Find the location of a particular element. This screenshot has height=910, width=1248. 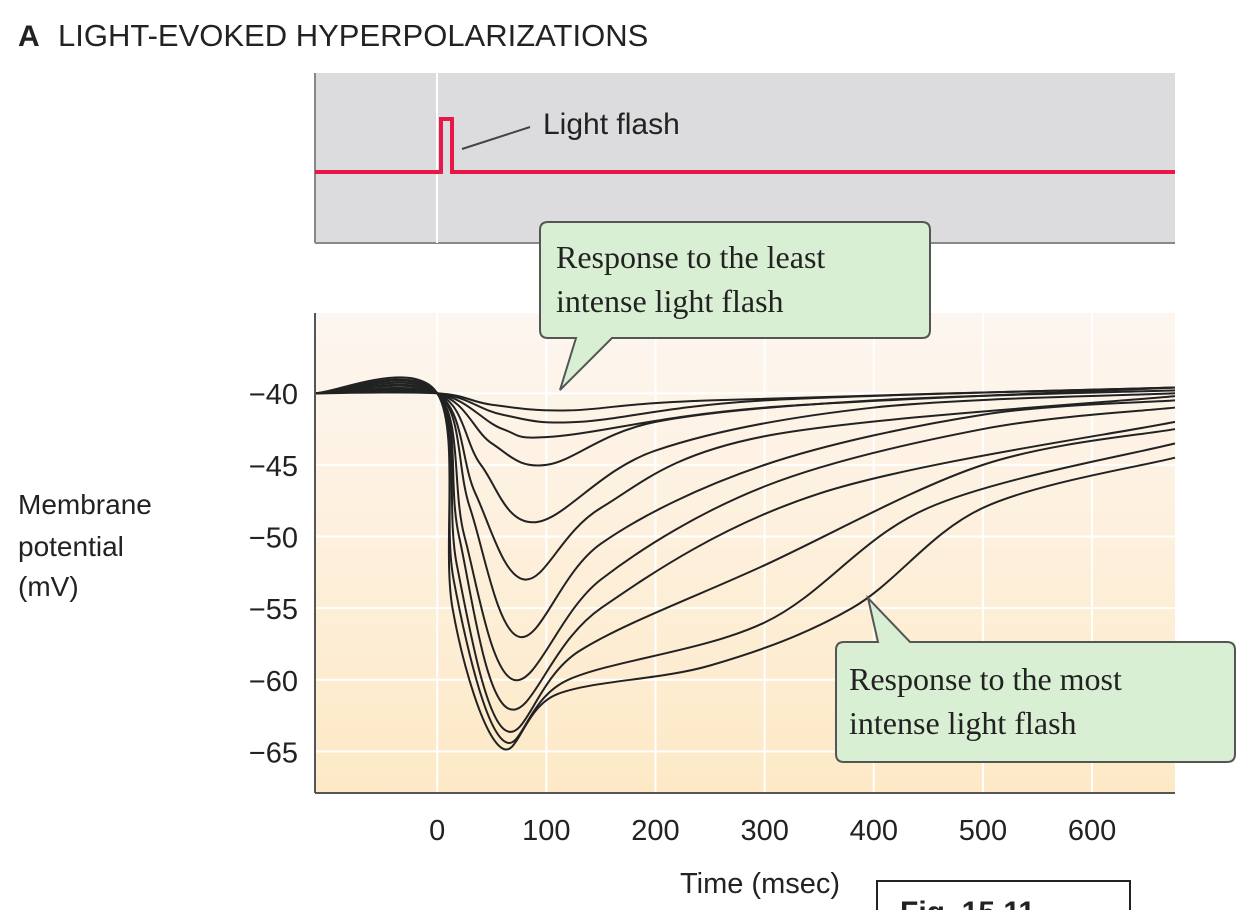

y-tick-label: −50 is located at coordinates (273, 539).